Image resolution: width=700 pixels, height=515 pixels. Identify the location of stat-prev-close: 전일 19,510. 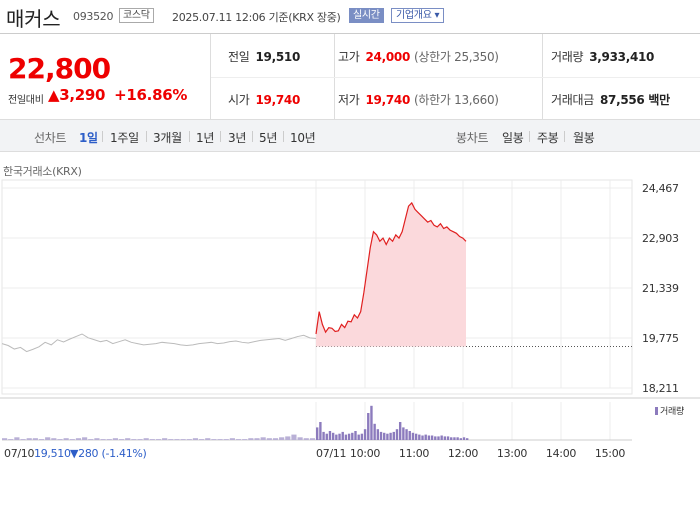
(264, 57).